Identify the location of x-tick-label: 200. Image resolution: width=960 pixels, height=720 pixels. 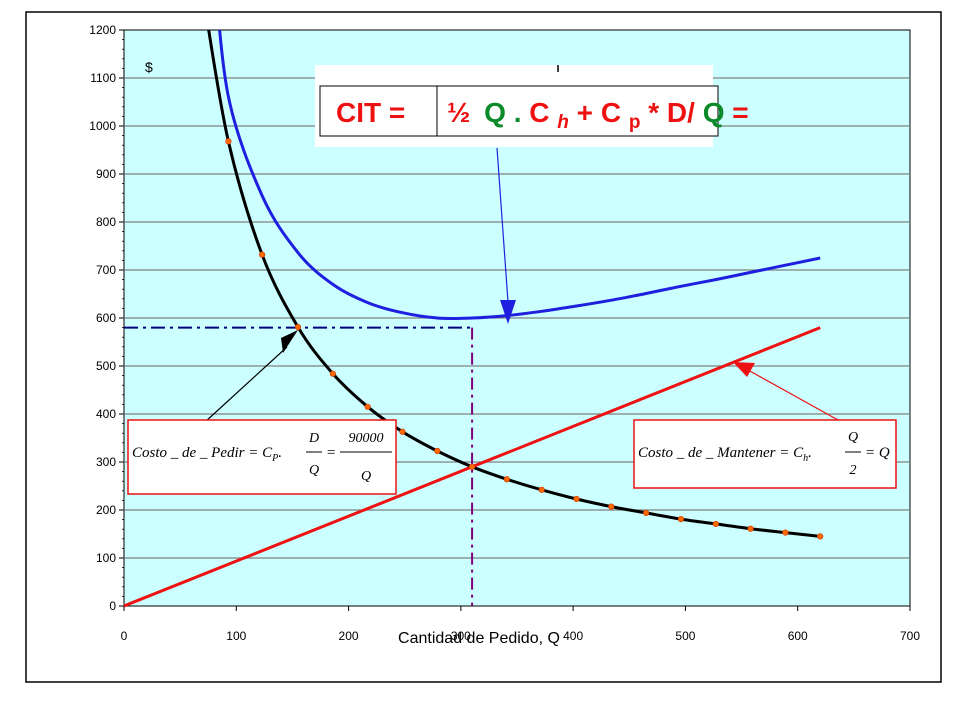
(349, 636).